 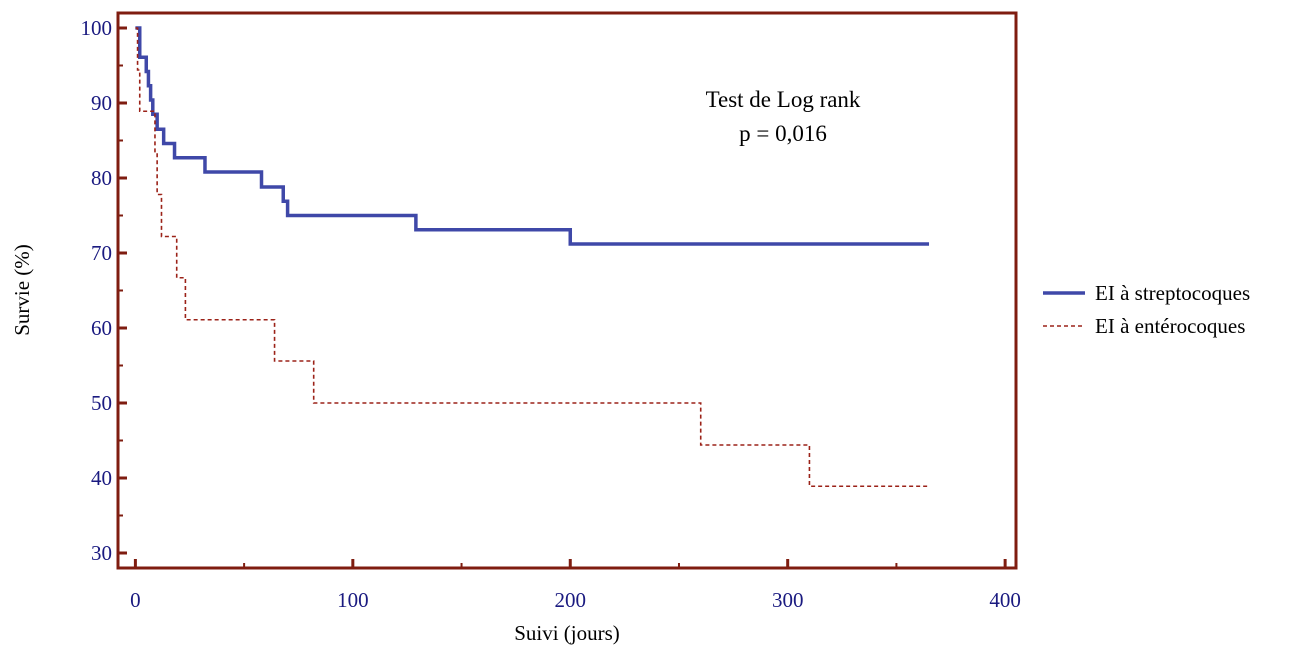 I want to click on y-axis-tick-labels: 30 40 50 60 70 80 90 100, so click(x=97, y=290).